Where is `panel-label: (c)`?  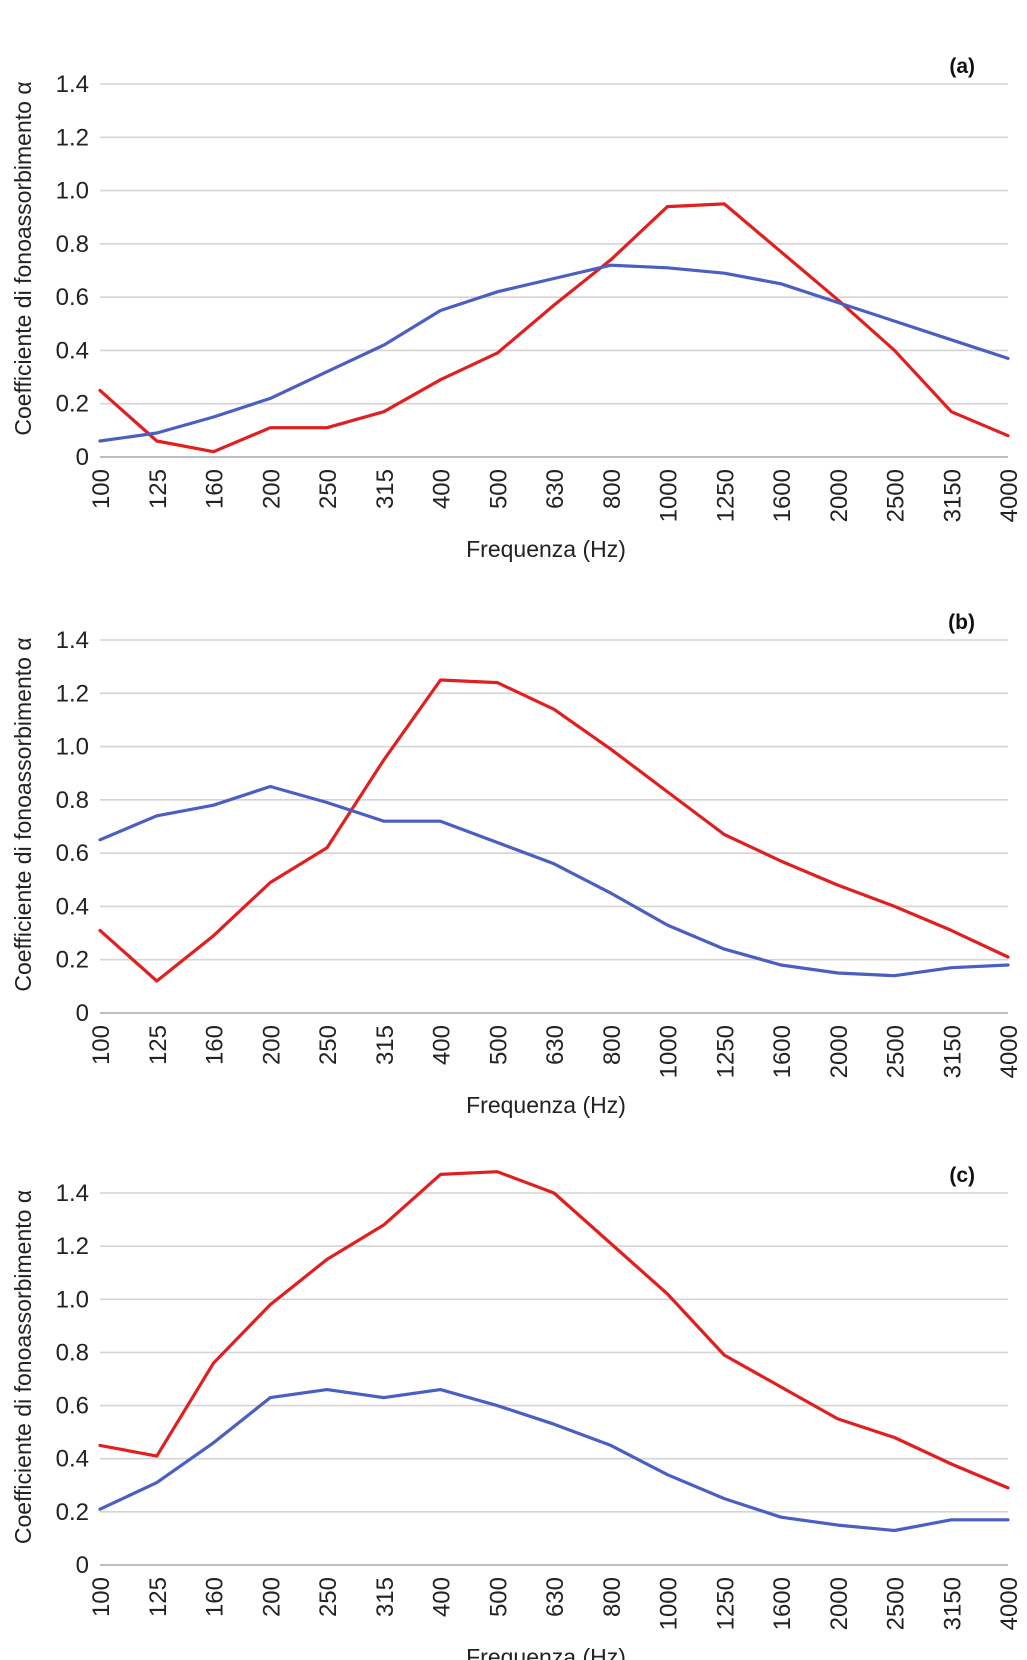
panel-label: (c) is located at coordinates (962, 1175).